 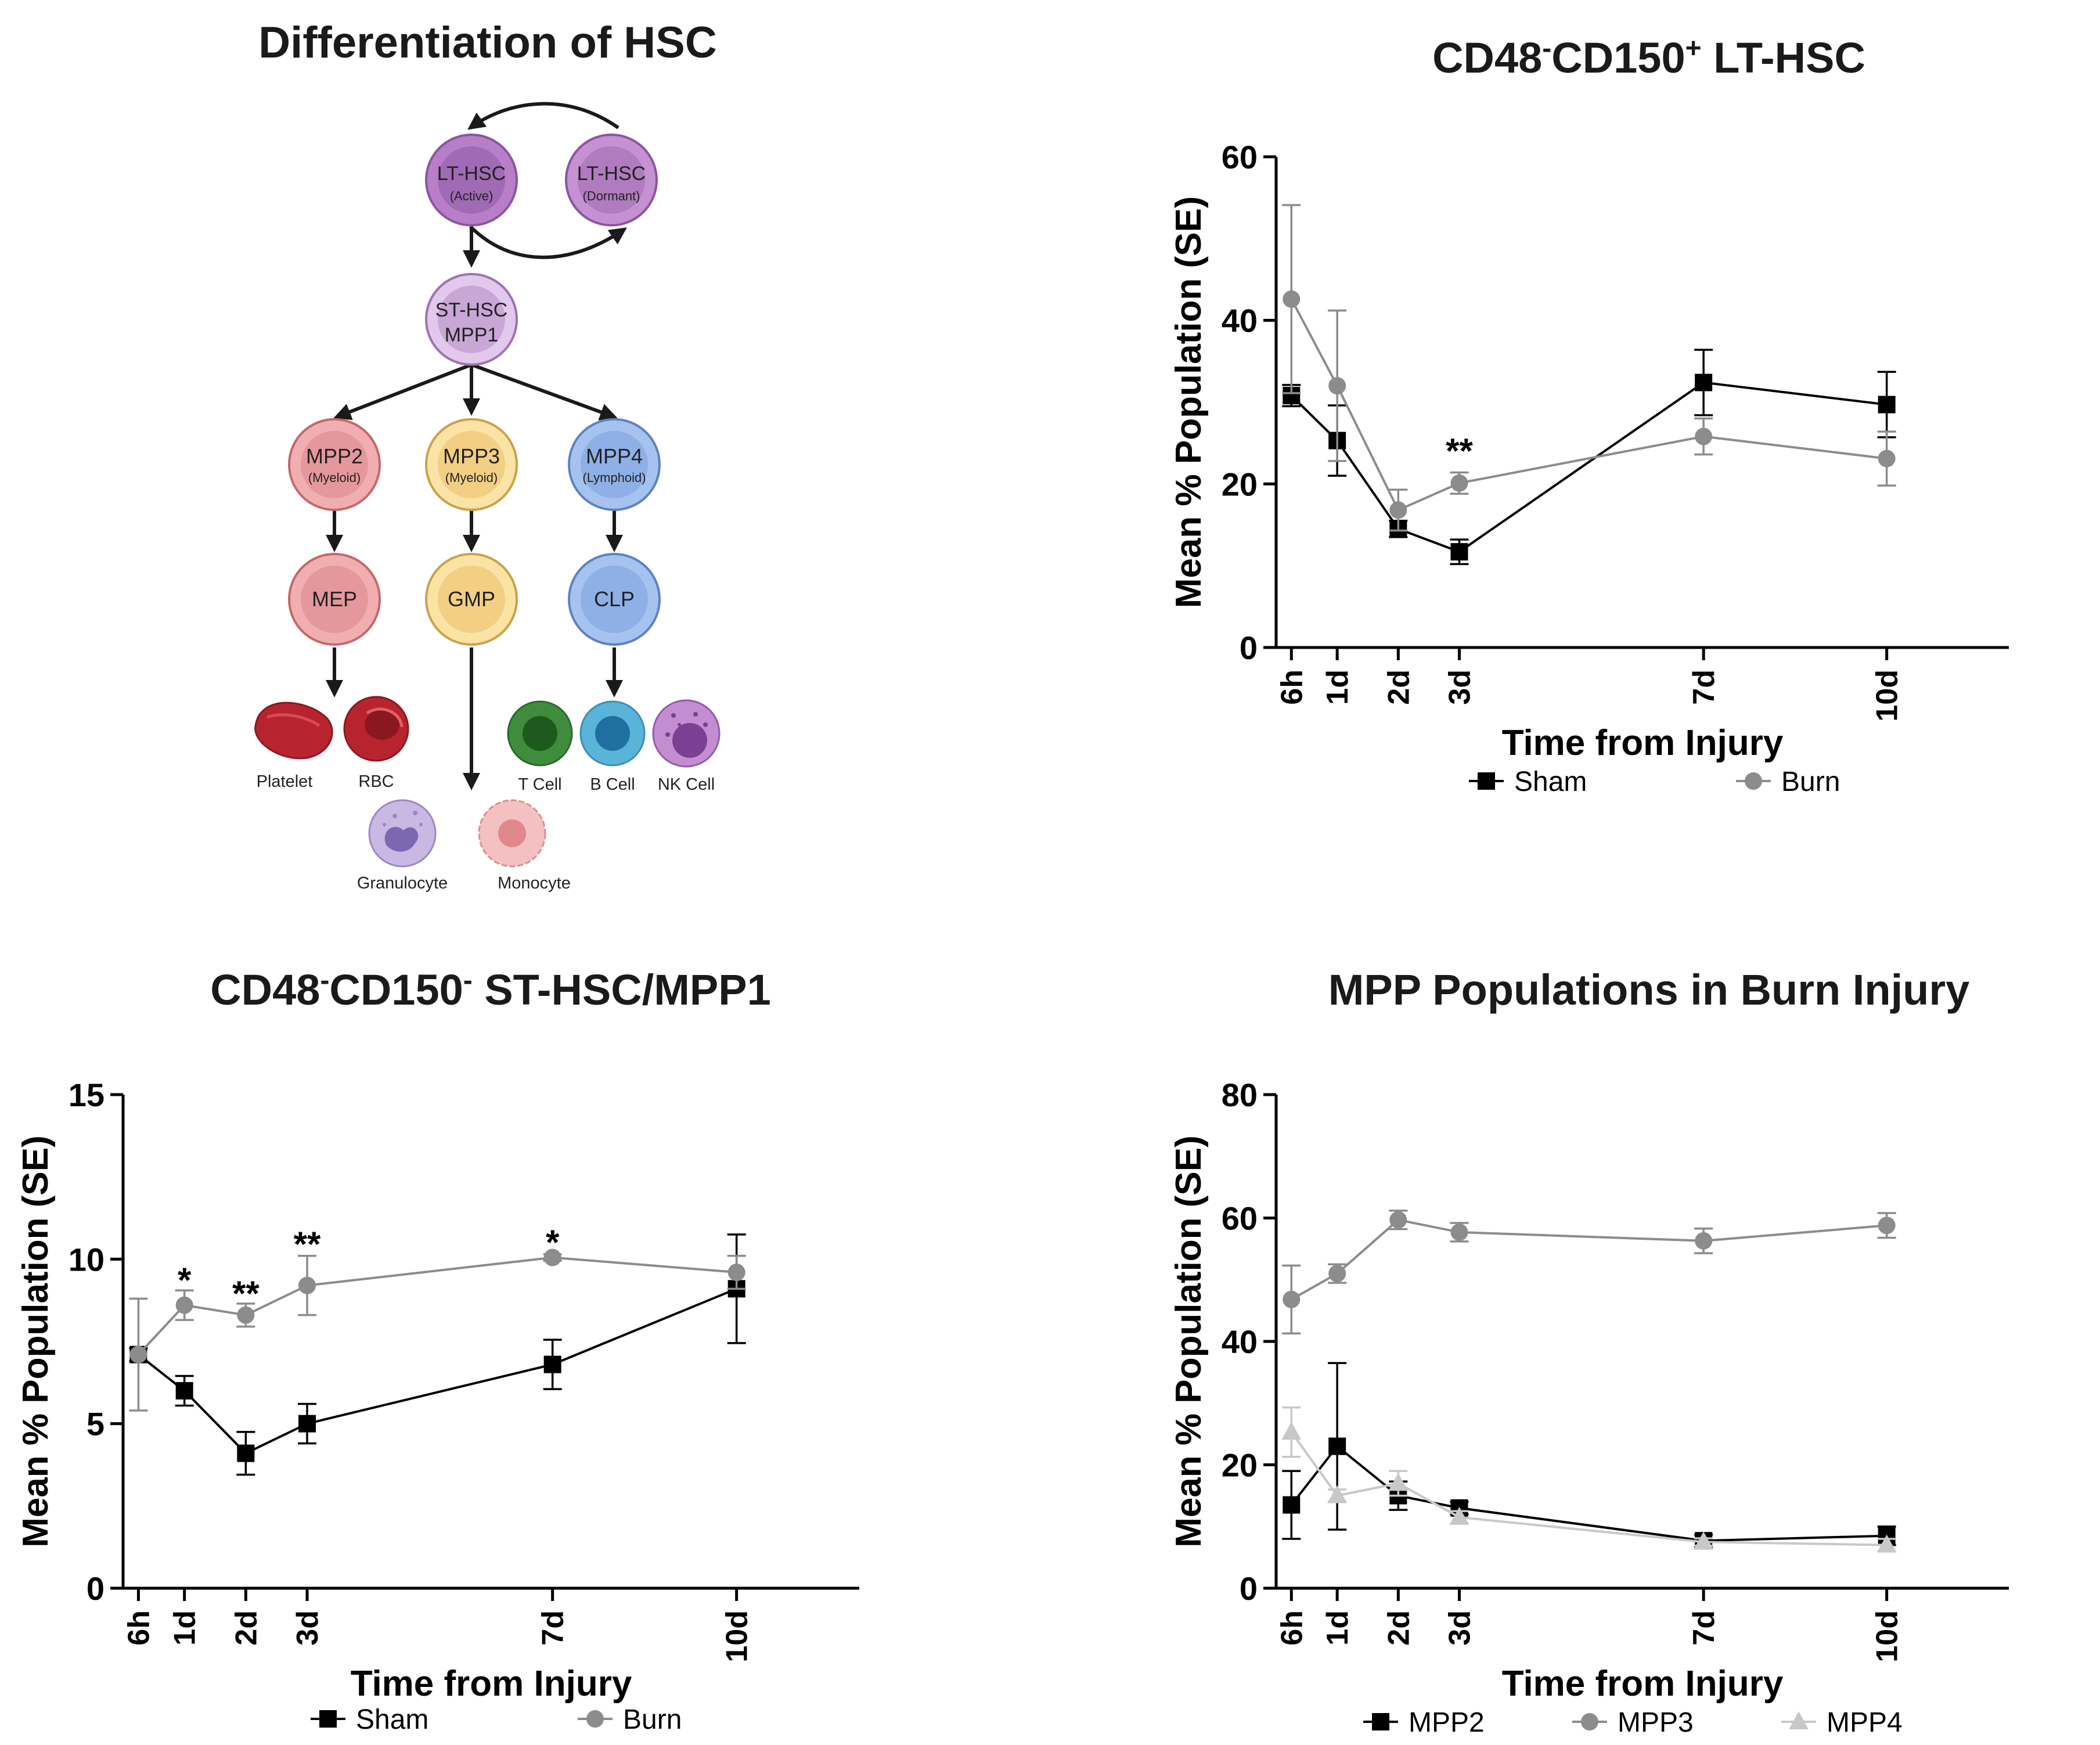 I want to click on node-gmp-label: GMP, so click(x=471, y=599).